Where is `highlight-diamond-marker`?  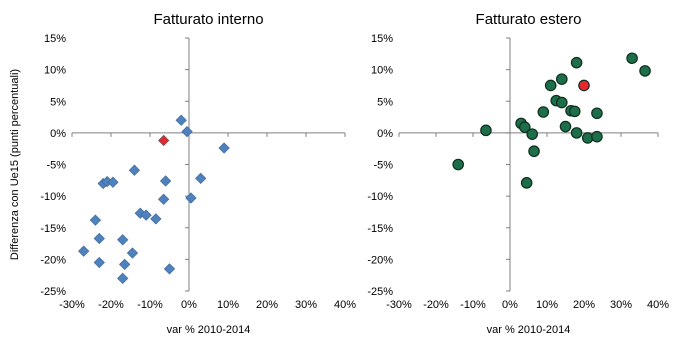
highlight-diamond-marker is located at coordinates (164, 140).